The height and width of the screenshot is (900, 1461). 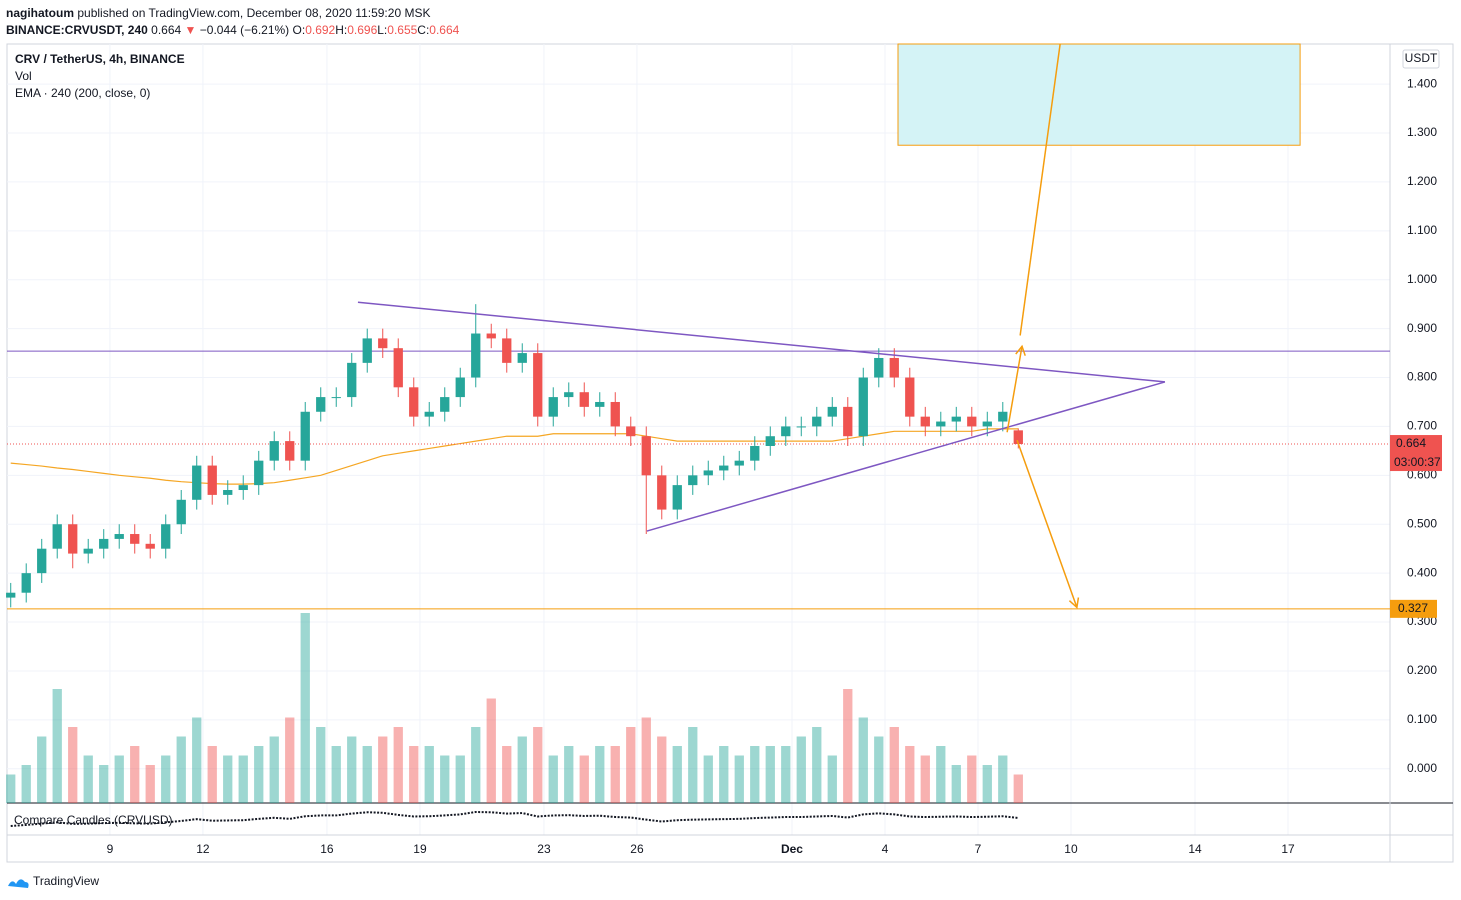 What do you see at coordinates (1288, 849) in the screenshot?
I see `x-tick-label: 17` at bounding box center [1288, 849].